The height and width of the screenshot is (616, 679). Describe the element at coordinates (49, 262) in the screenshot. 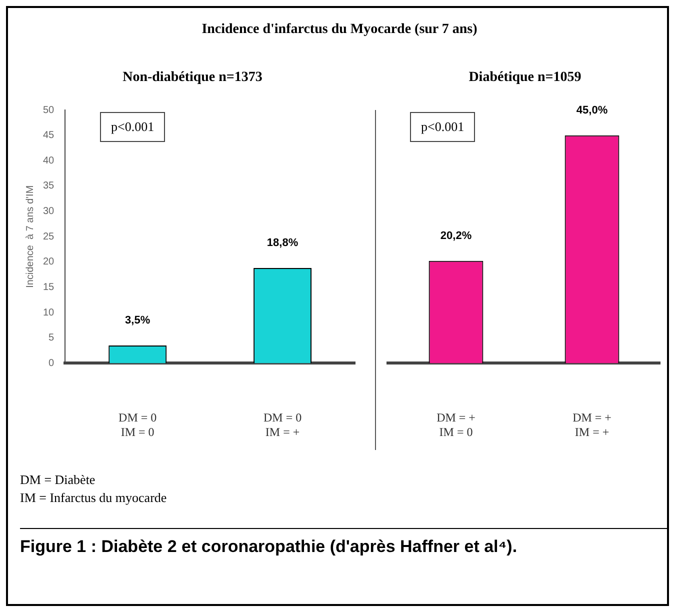

I see `y-tick-label: 20` at that location.